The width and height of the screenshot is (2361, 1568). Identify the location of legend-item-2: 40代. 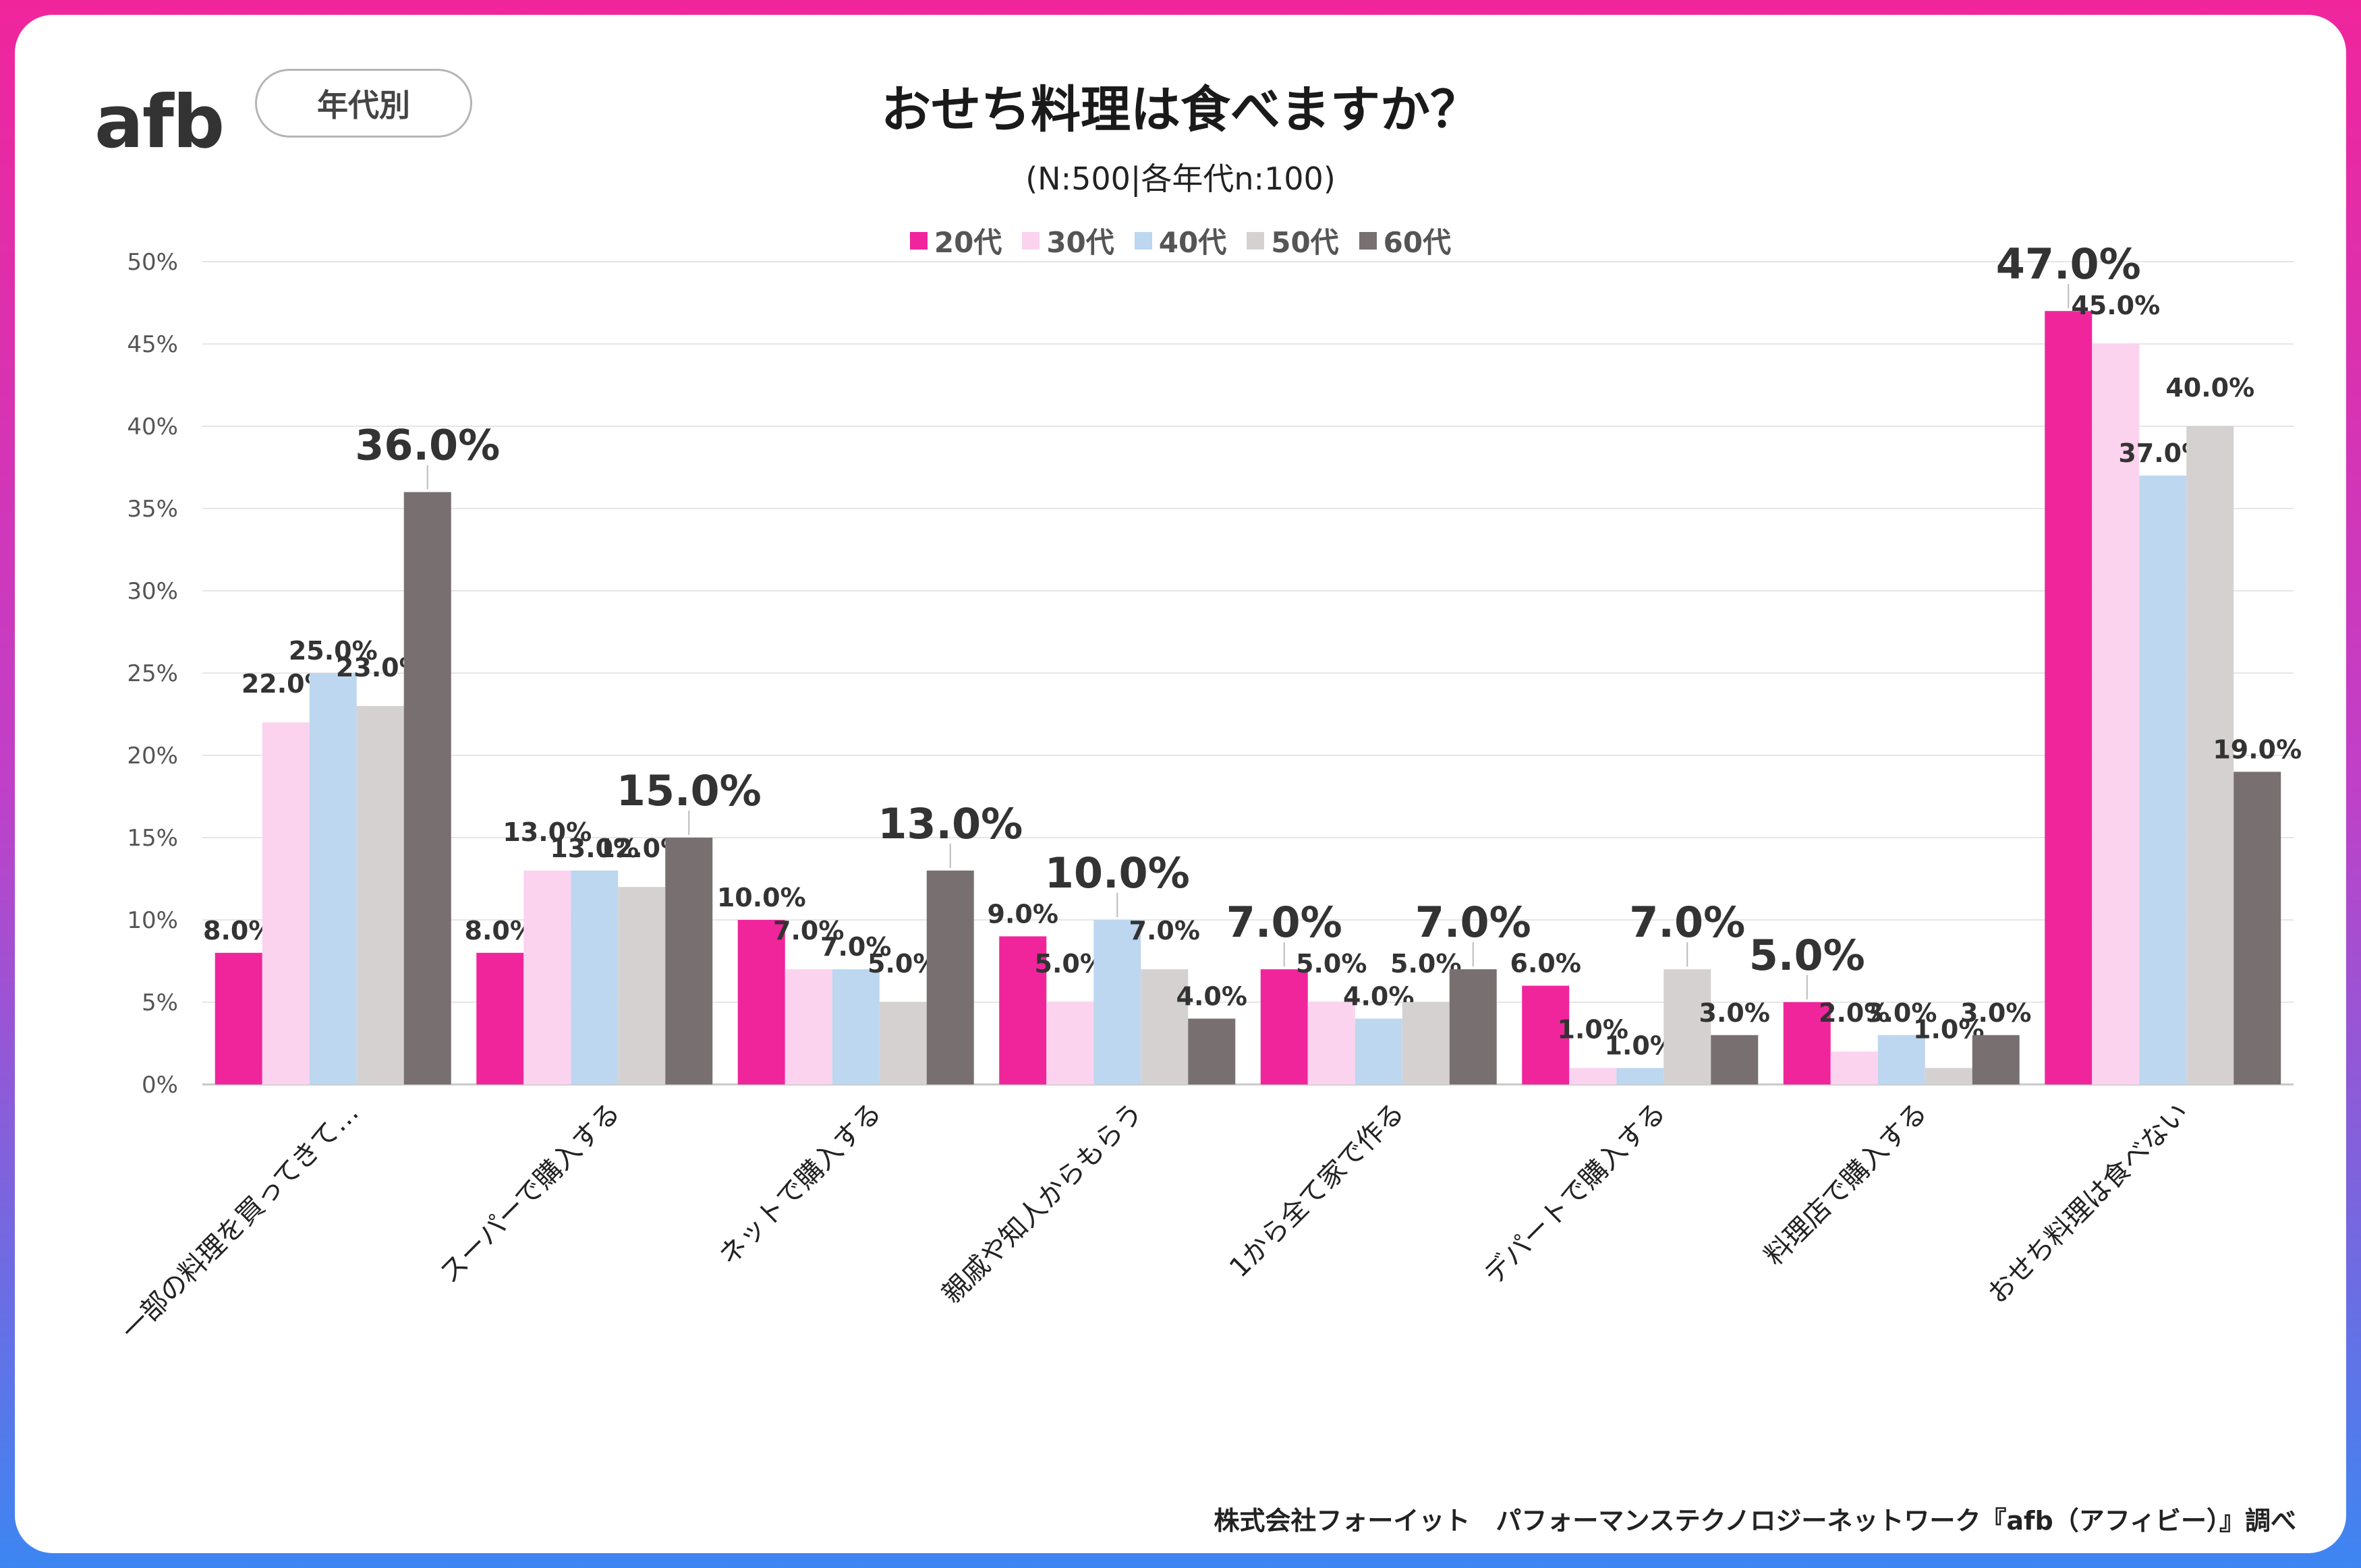
(1180, 240).